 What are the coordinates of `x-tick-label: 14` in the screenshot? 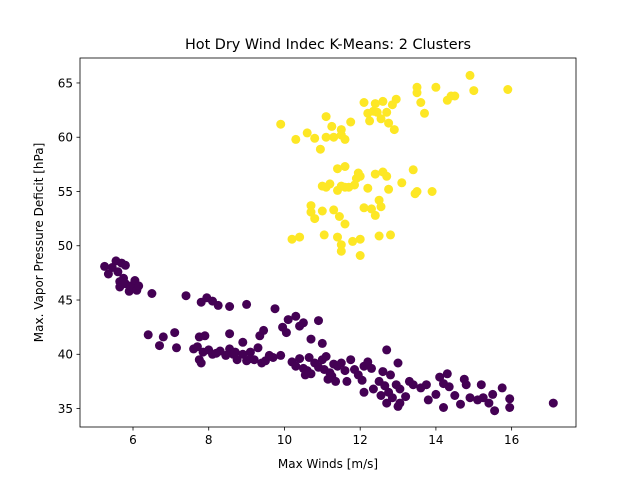 It's located at (435, 440).